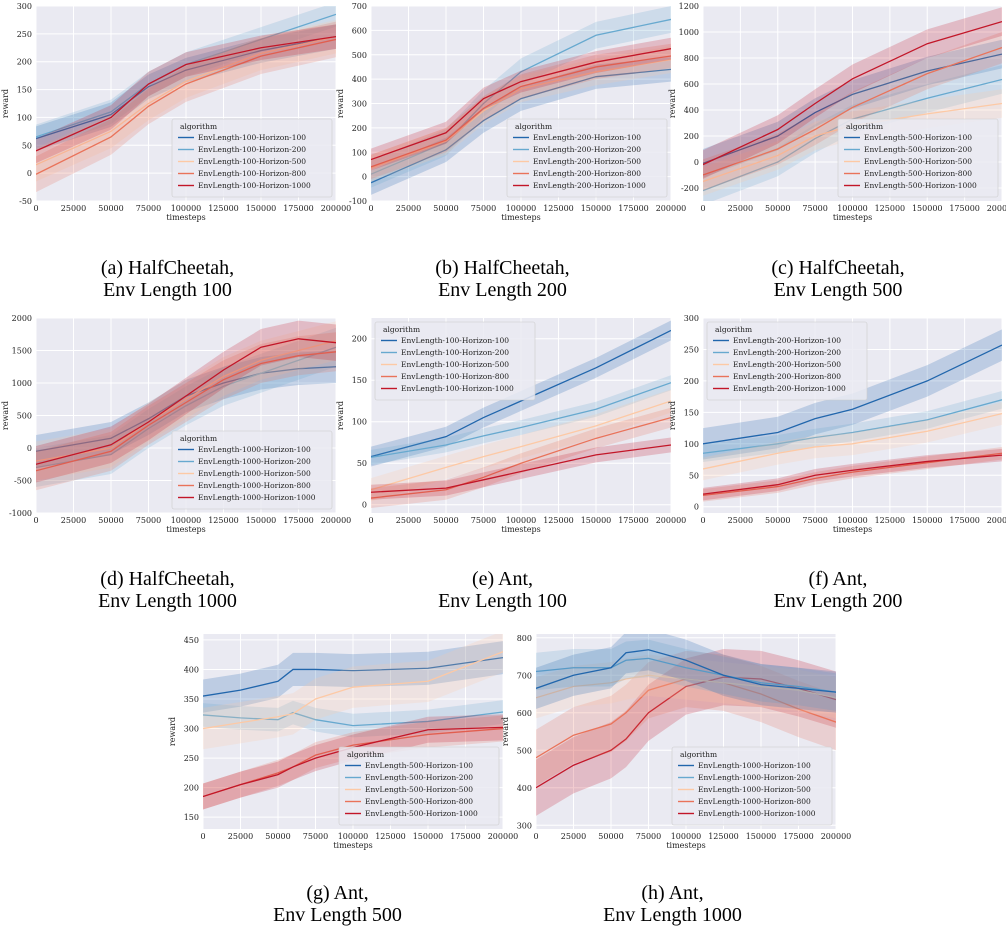  I want to click on x-axis-label: timesteps, so click(852, 529).